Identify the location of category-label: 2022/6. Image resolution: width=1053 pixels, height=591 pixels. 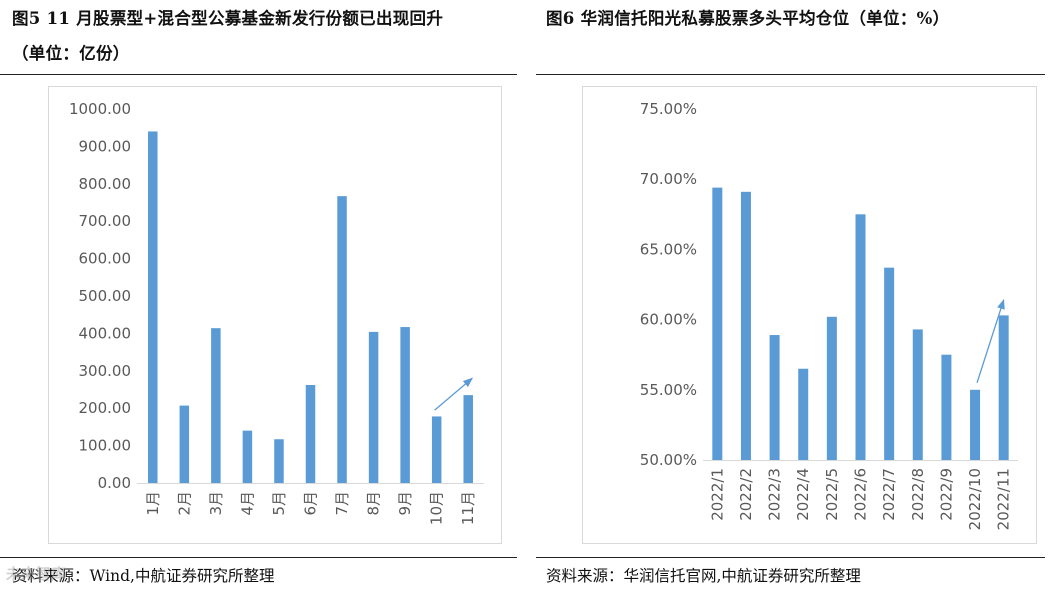
(861, 494).